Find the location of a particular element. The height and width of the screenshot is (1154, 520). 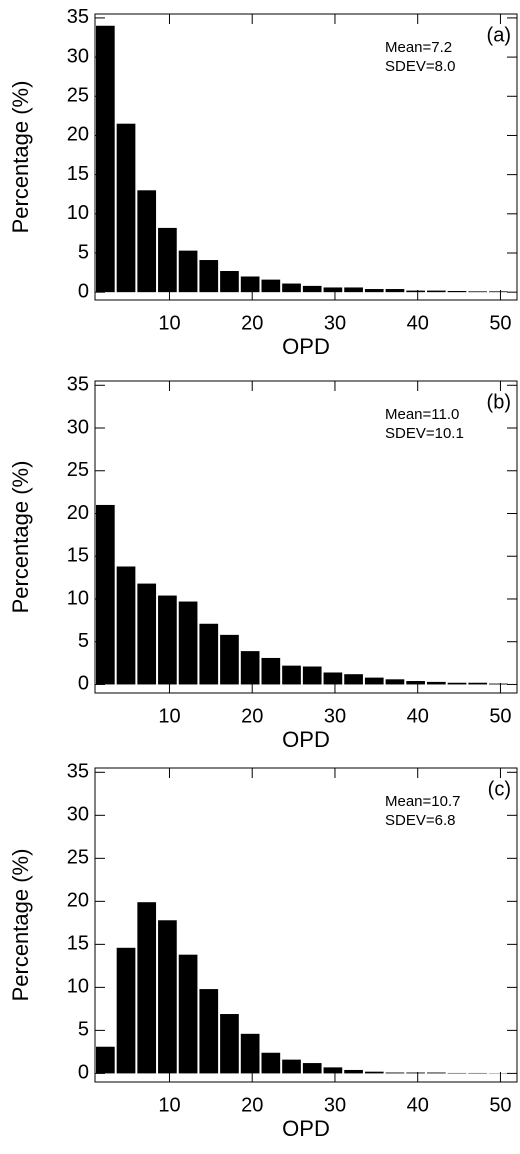

panel-label: (c) is located at coordinates (499, 789).